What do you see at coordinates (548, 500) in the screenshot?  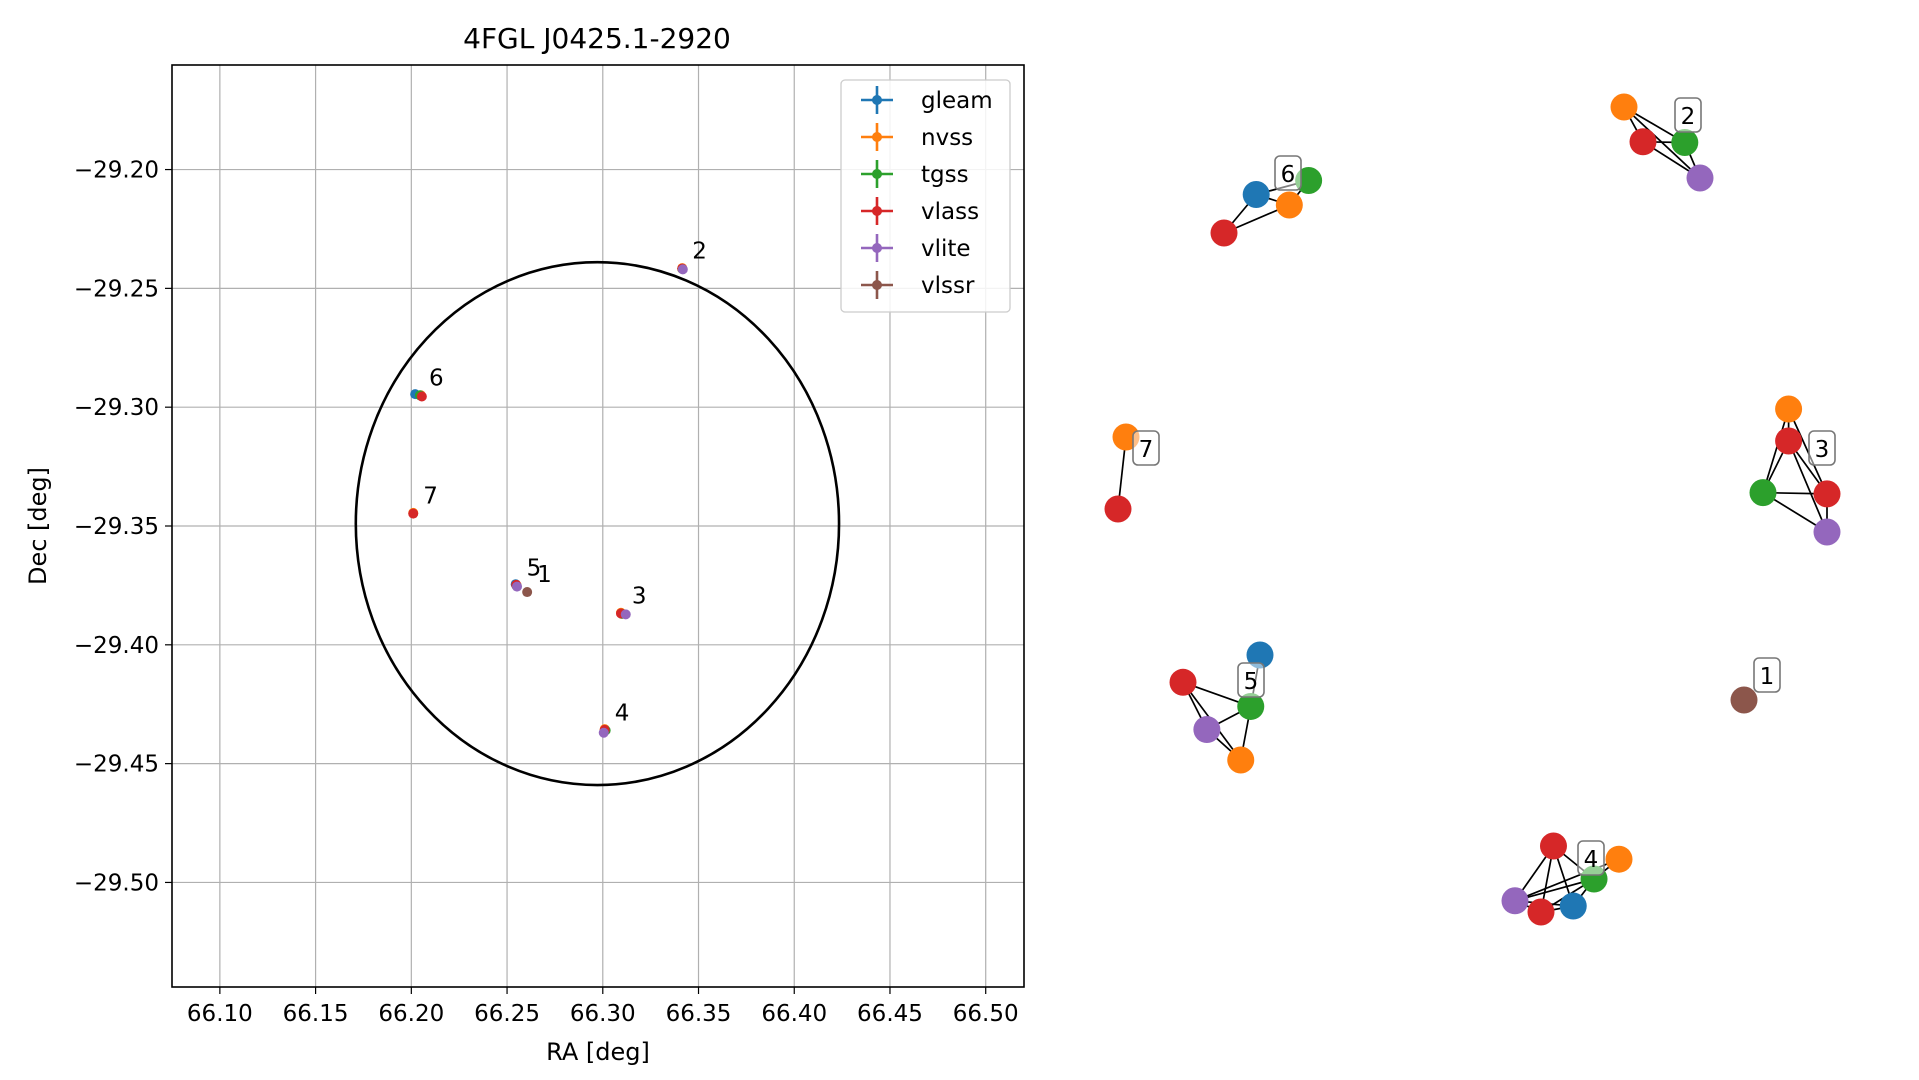 I see `scatter-points` at bounding box center [548, 500].